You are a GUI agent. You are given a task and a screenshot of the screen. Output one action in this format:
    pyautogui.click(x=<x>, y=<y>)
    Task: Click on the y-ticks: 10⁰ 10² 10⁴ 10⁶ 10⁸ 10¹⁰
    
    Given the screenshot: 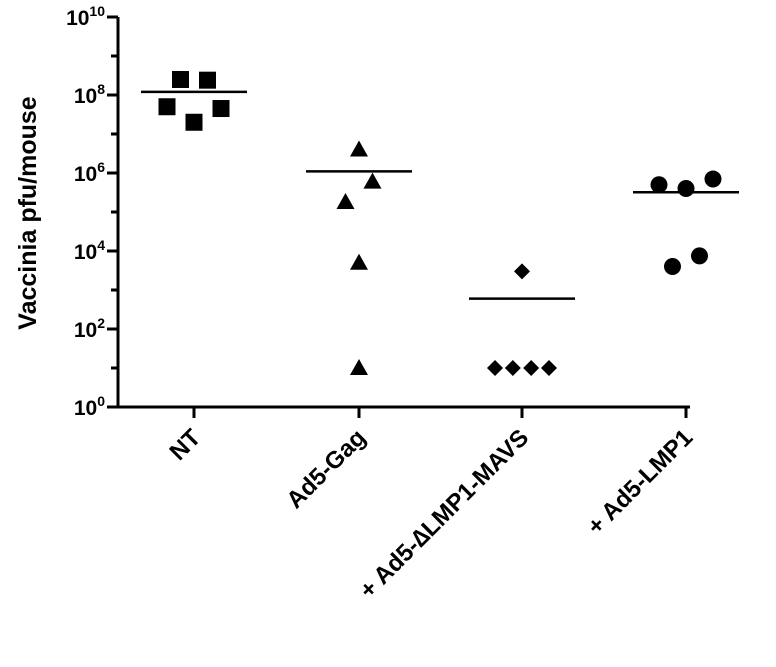 What is the action you would take?
    pyautogui.click(x=92, y=211)
    